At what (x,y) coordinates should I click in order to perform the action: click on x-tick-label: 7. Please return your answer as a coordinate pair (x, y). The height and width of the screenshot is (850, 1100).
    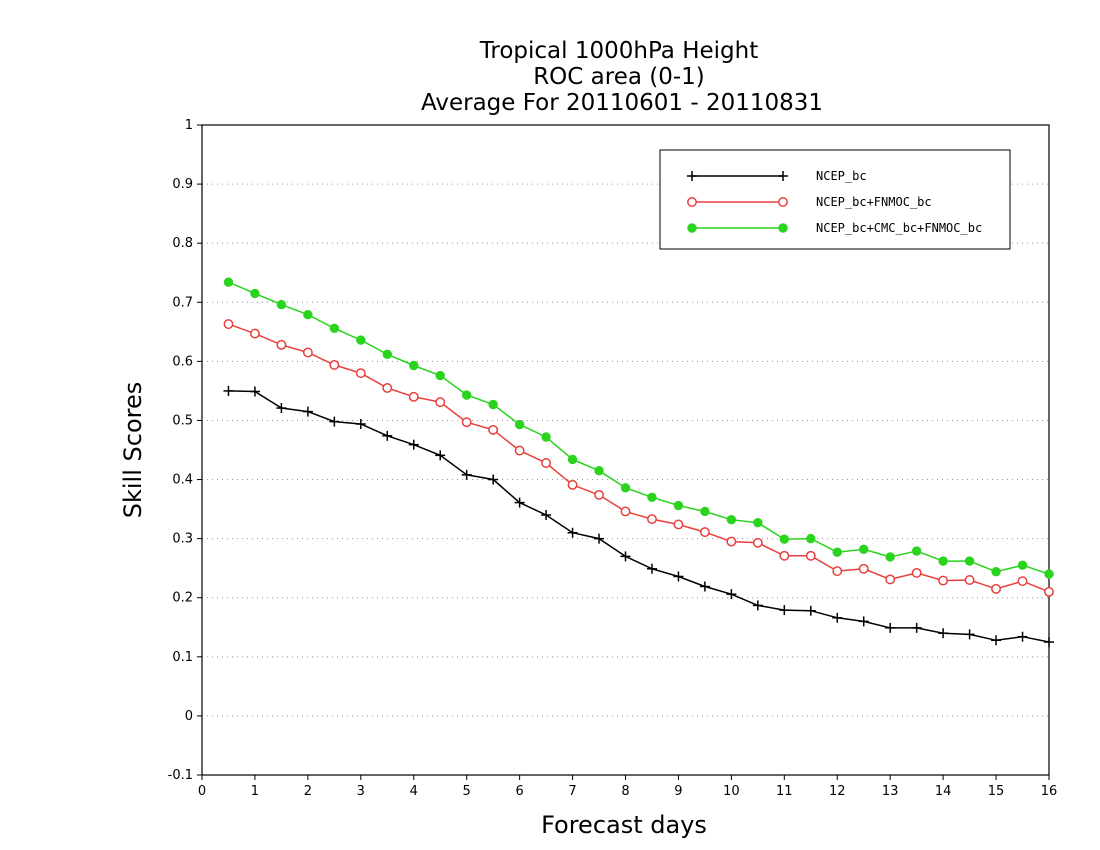
    Looking at the image, I should click on (572, 791).